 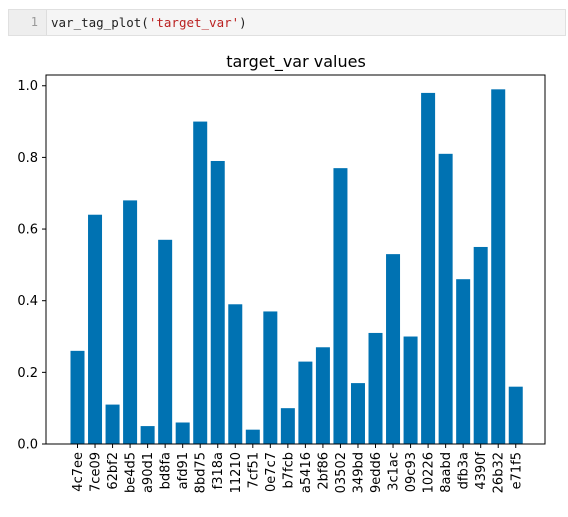 What do you see at coordinates (323, 471) in the screenshot?
I see `x-tick-label: 2bf86` at bounding box center [323, 471].